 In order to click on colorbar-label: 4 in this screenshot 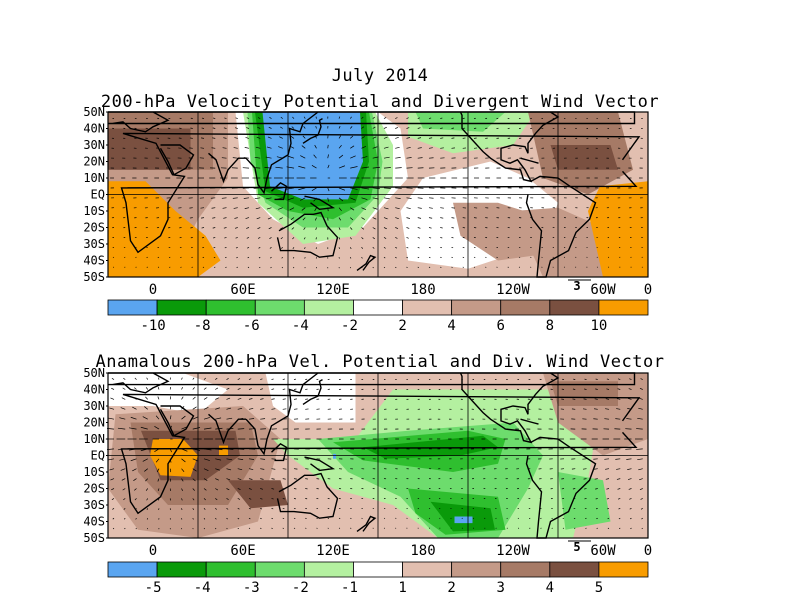, I will do `click(451, 326)`.